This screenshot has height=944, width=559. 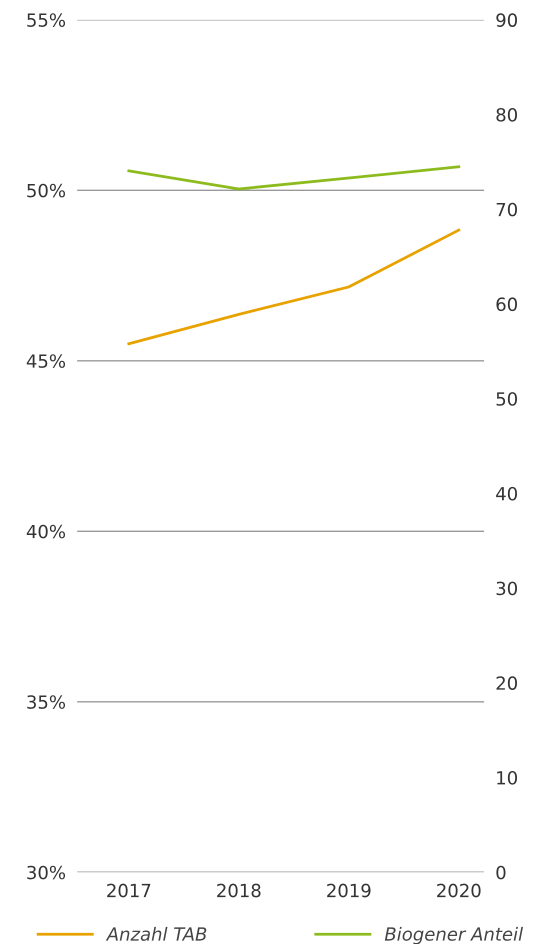 What do you see at coordinates (46, 873) in the screenshot?
I see `y-tick-label: 30%` at bounding box center [46, 873].